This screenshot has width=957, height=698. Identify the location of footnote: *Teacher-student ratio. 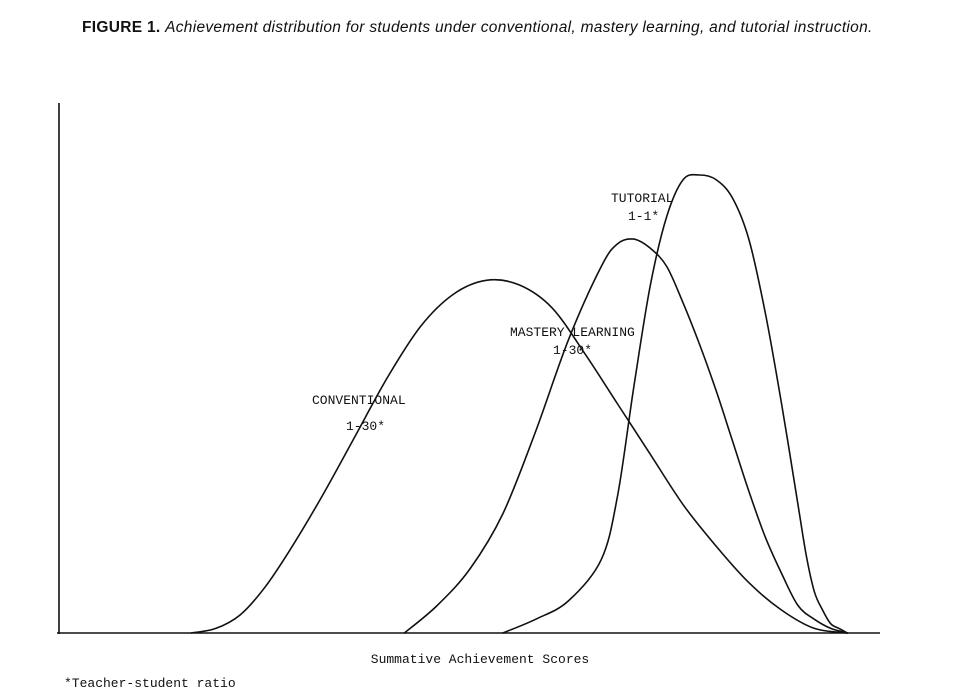
(150, 683).